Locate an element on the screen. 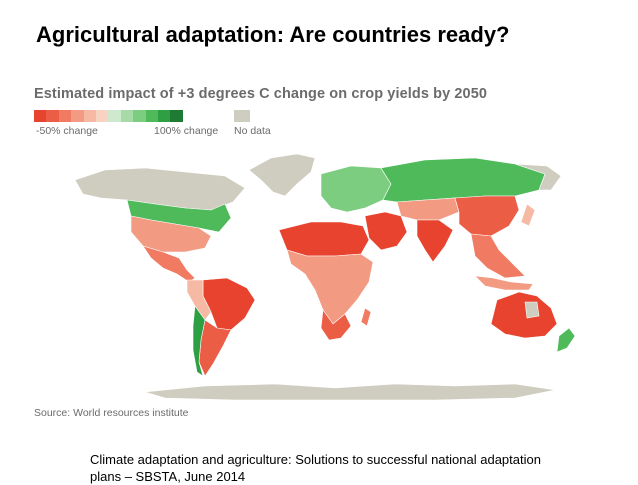 The width and height of the screenshot is (638, 485). region-chile is located at coordinates (199, 341).